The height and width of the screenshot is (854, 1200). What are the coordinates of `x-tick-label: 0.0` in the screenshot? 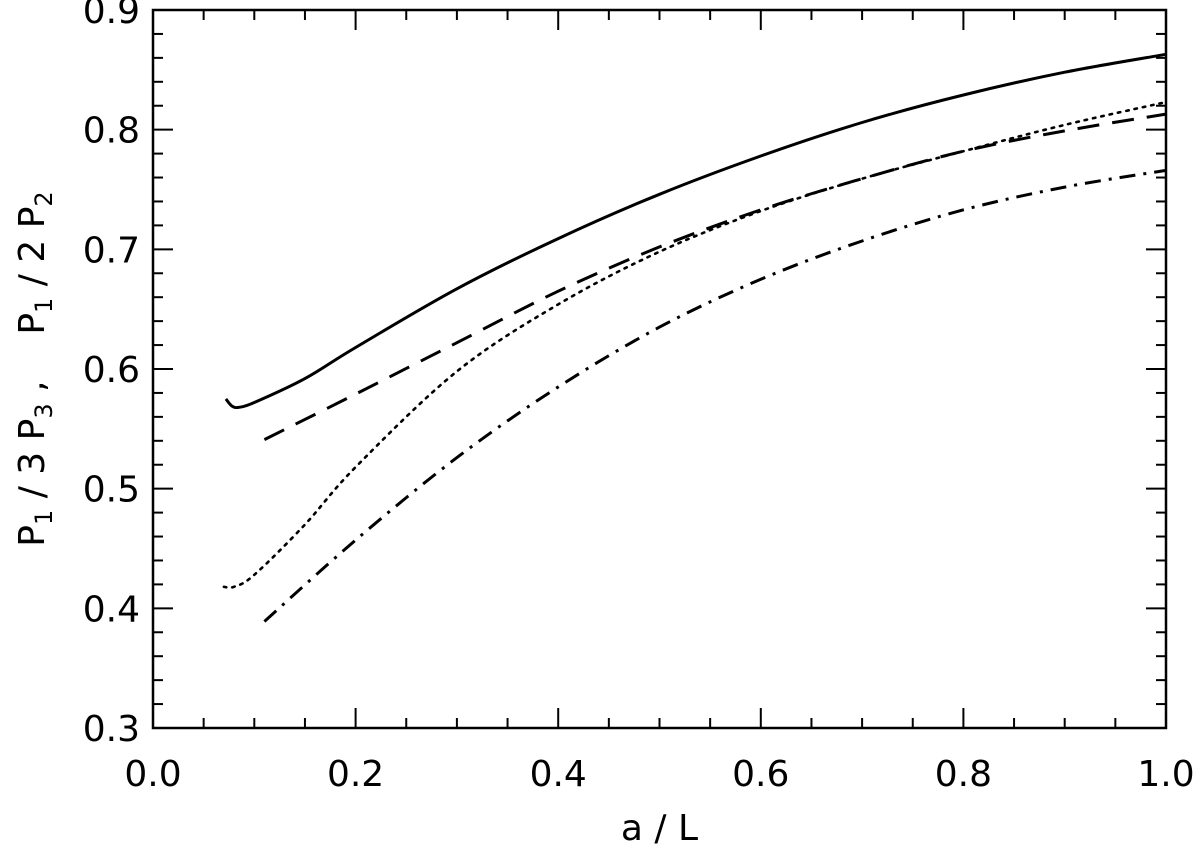 It's located at (152, 774).